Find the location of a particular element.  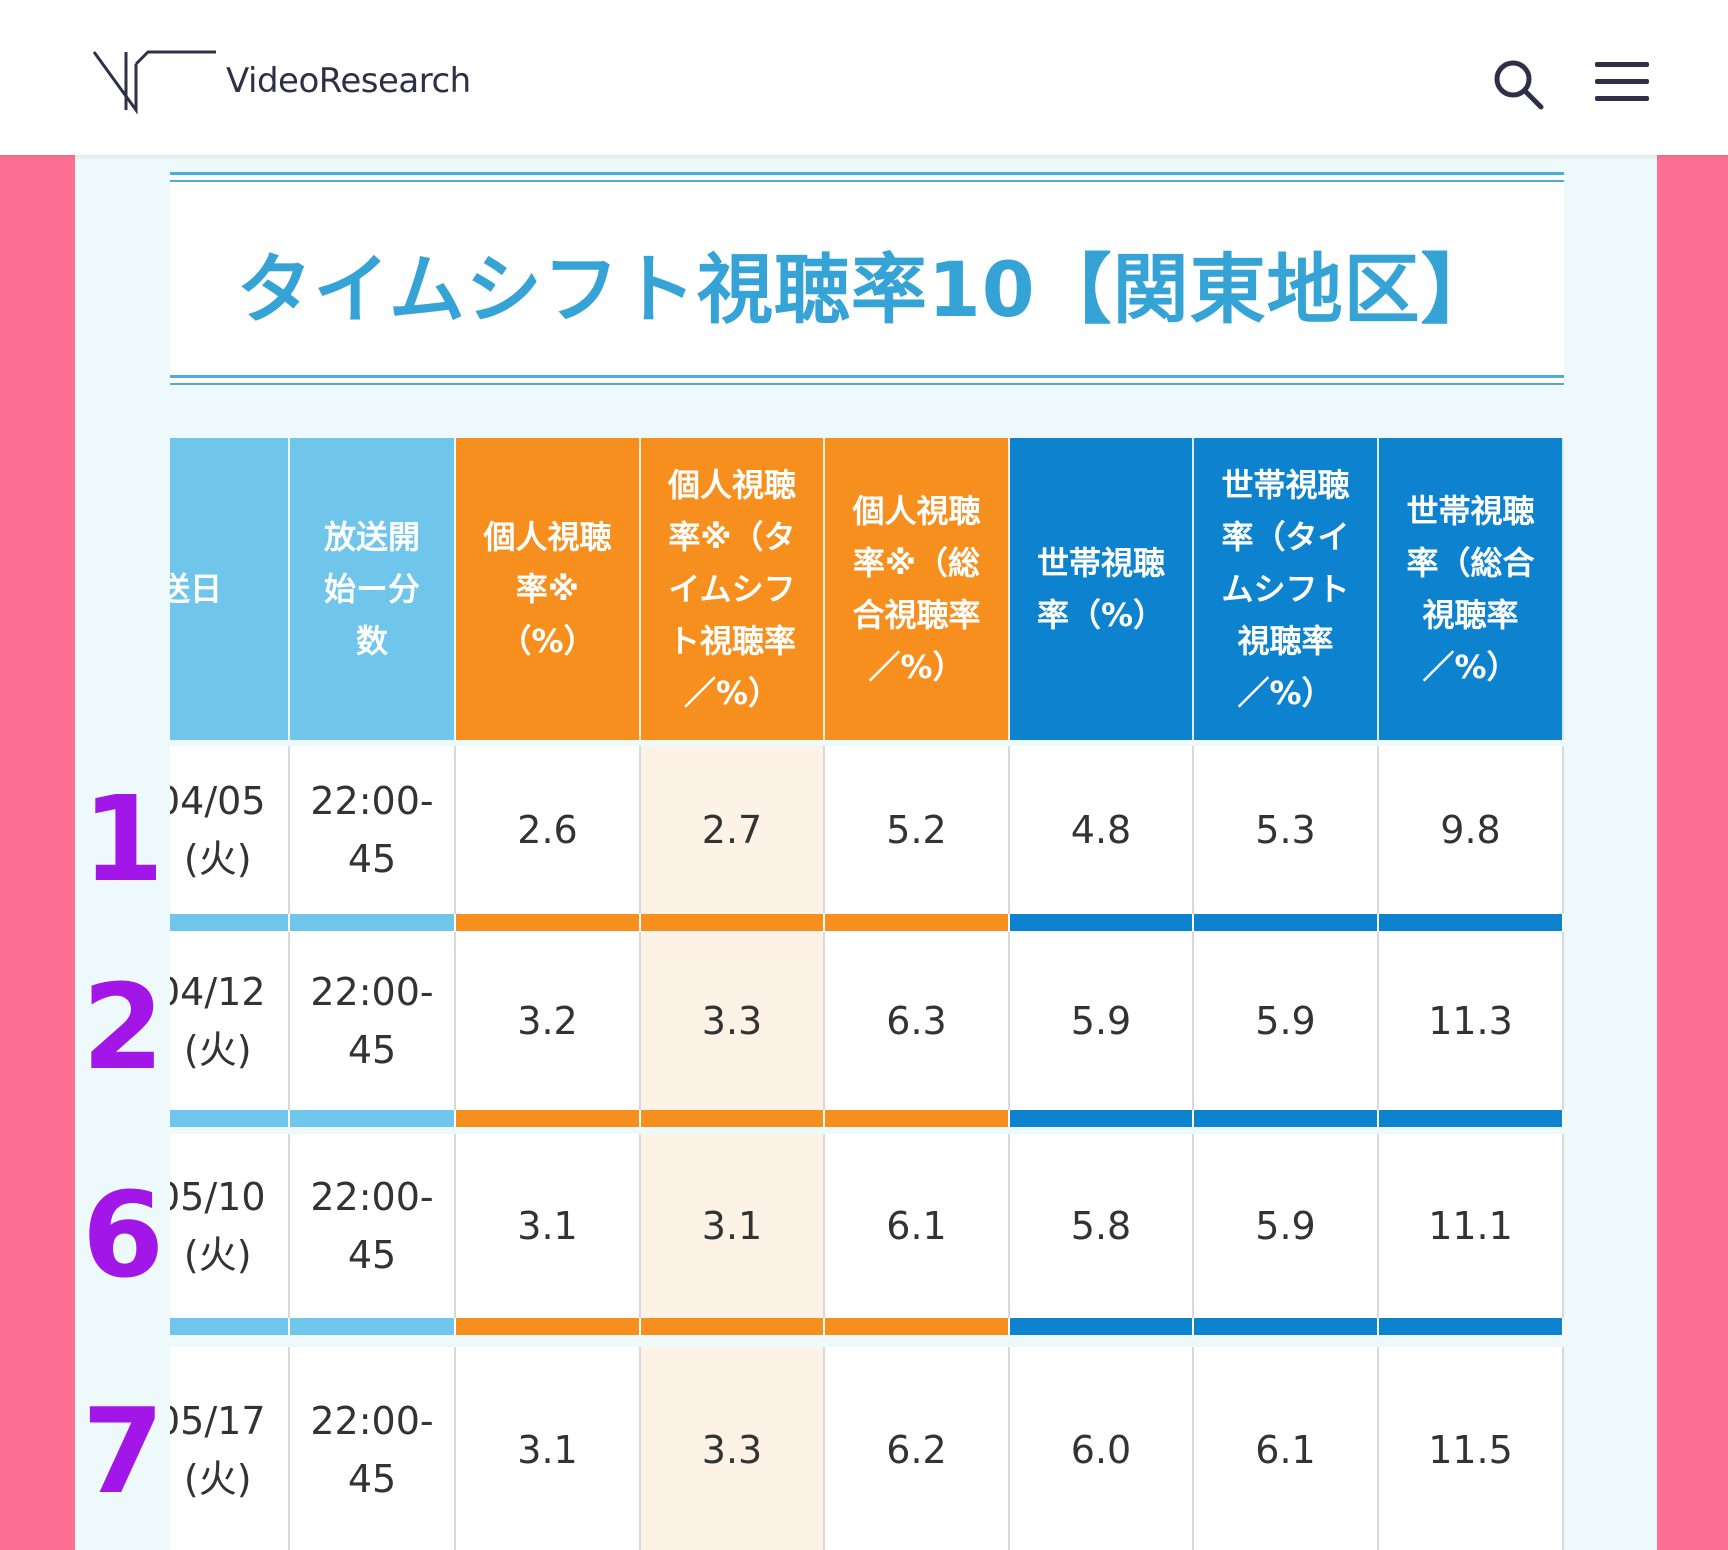

col-header-start-time: 放送開 始ー分 数 is located at coordinates (373, 589).